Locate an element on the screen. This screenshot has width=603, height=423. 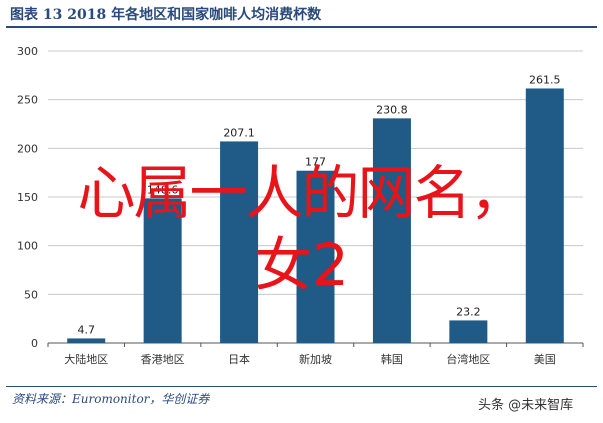
bar-value-label: 230.8 is located at coordinates (392, 109).